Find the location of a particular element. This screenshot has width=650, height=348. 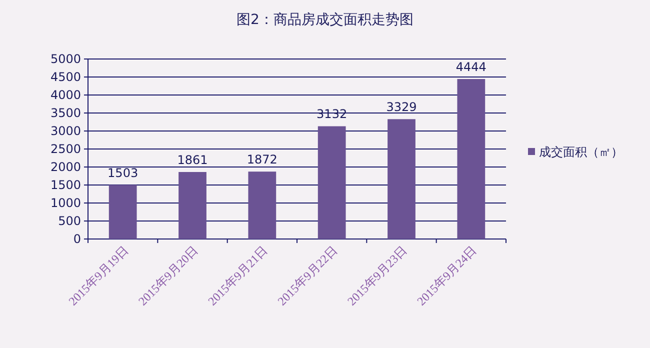

y-tick-label: 2500 is located at coordinates (65, 149).